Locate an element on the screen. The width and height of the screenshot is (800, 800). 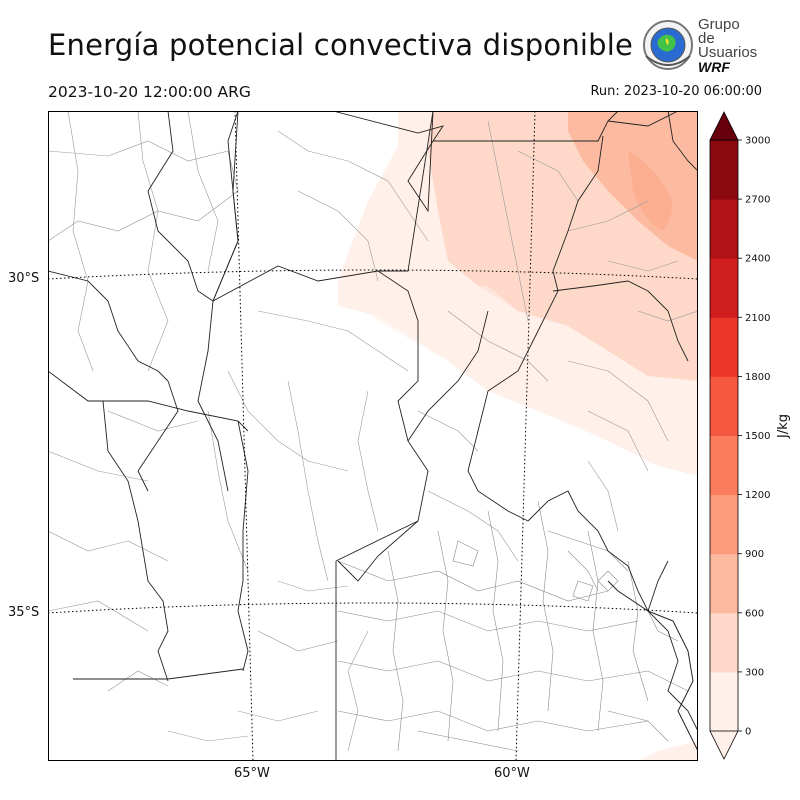
colorbar: 0 300 600 900 1200 1500 1800 2100 2400 2700 3000 is located at coordinates (739, 435).